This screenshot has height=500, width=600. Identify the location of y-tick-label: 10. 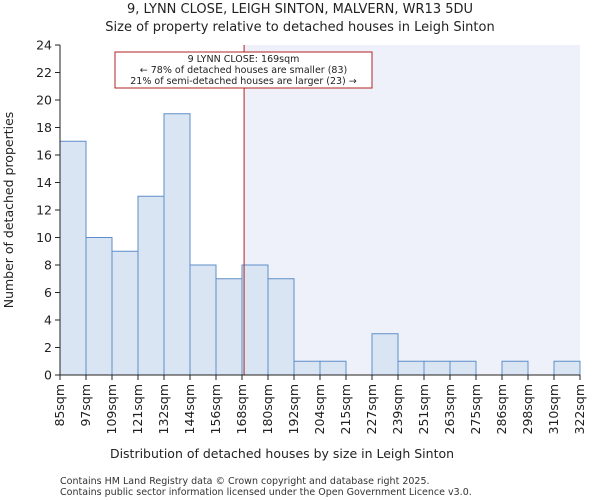
(44, 237).